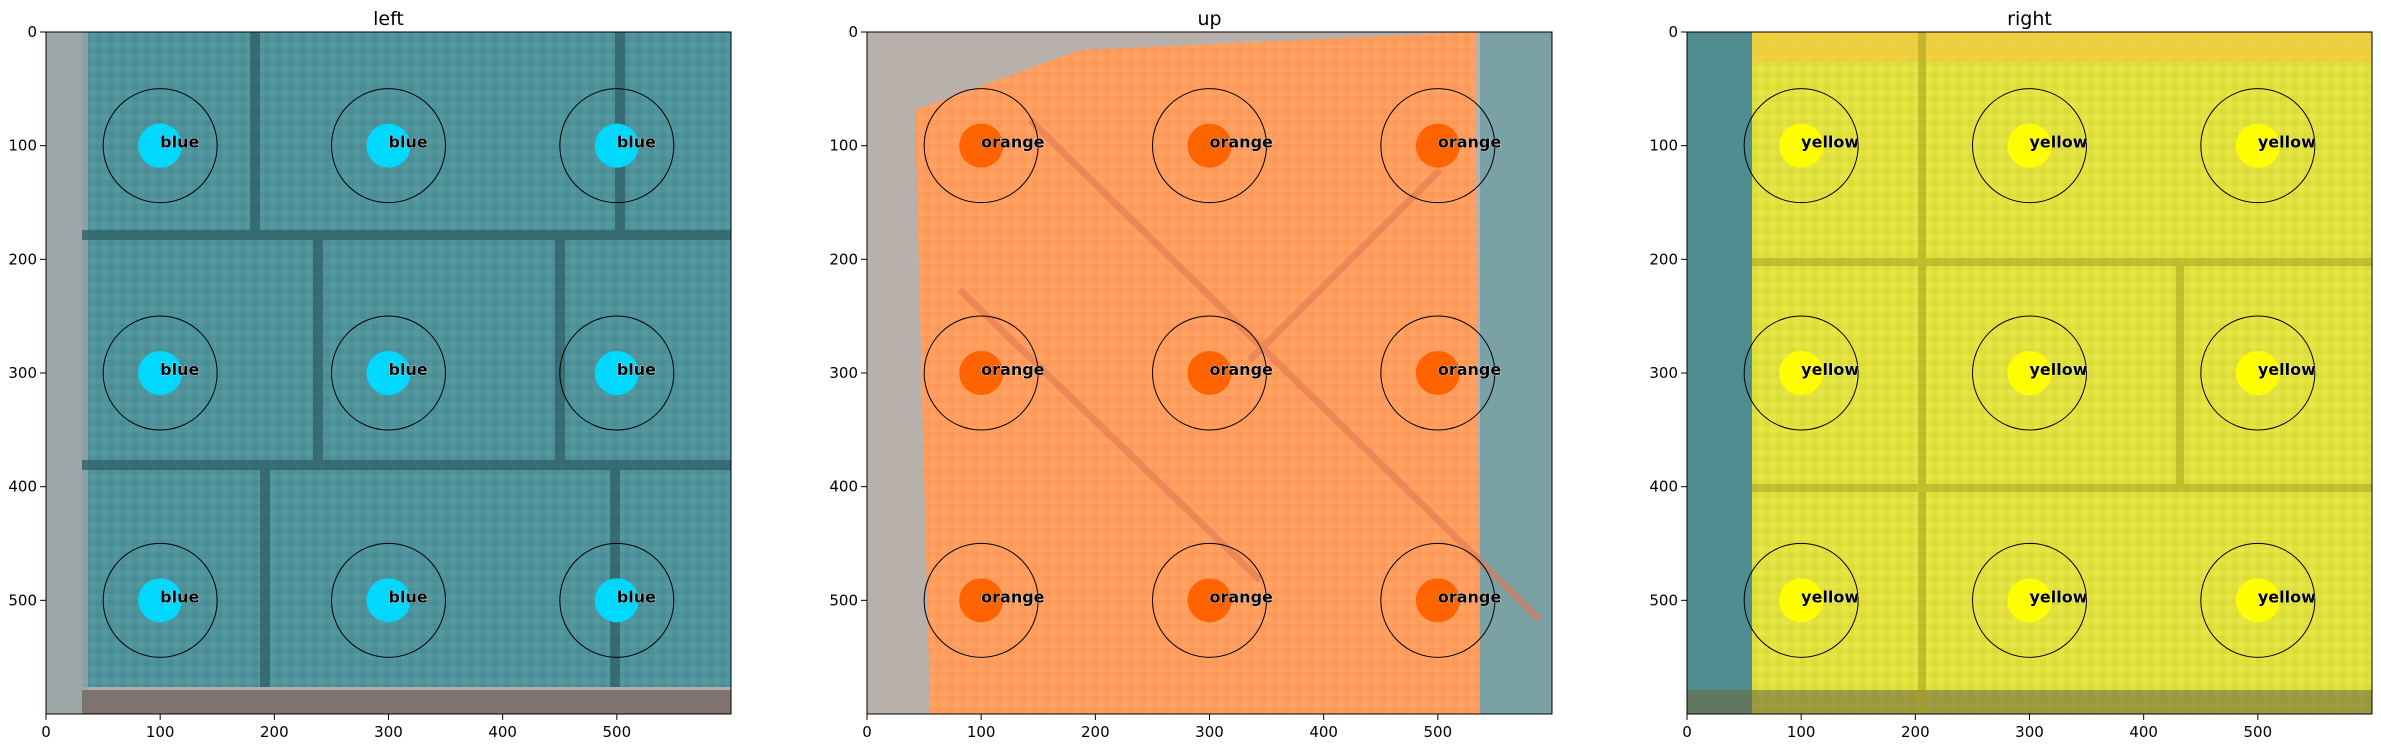 The image size is (2381, 749). I want to click on panel-up-xticks: 0 100 200 300 400 500, so click(1157, 727).